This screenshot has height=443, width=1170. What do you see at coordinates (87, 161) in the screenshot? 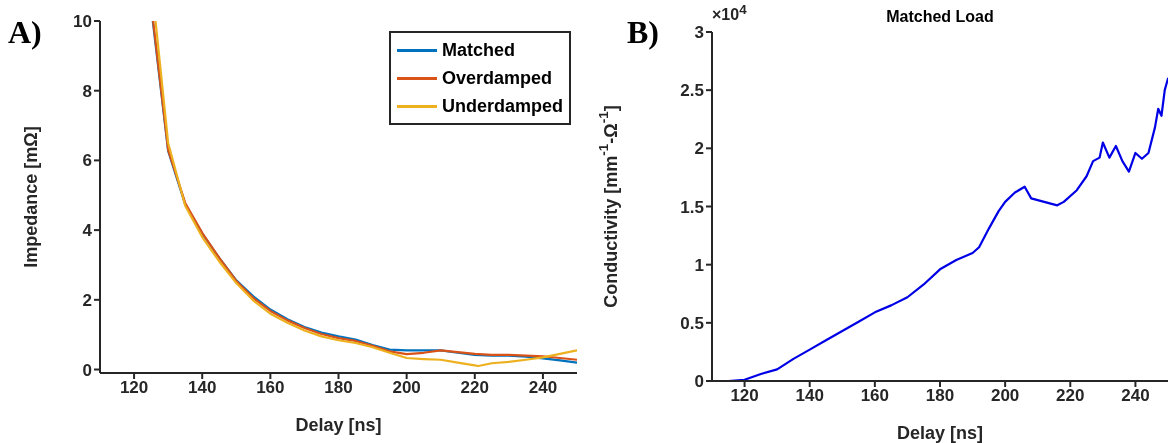
I see `y-tick-label: 6` at bounding box center [87, 161].